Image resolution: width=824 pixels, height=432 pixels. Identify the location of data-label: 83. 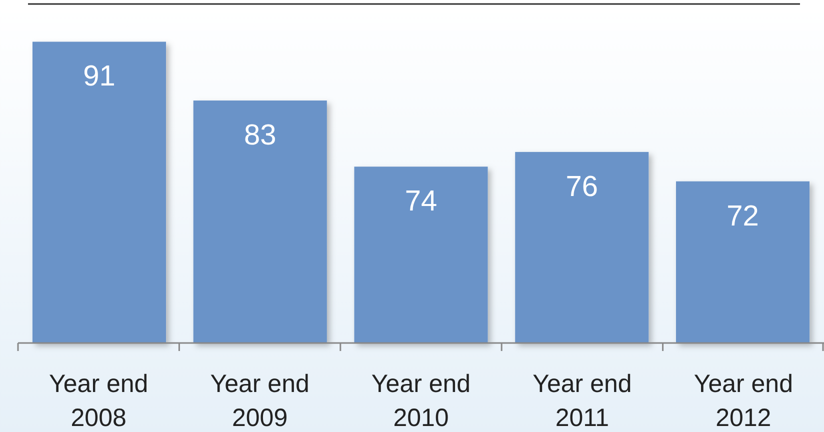
(260, 136).